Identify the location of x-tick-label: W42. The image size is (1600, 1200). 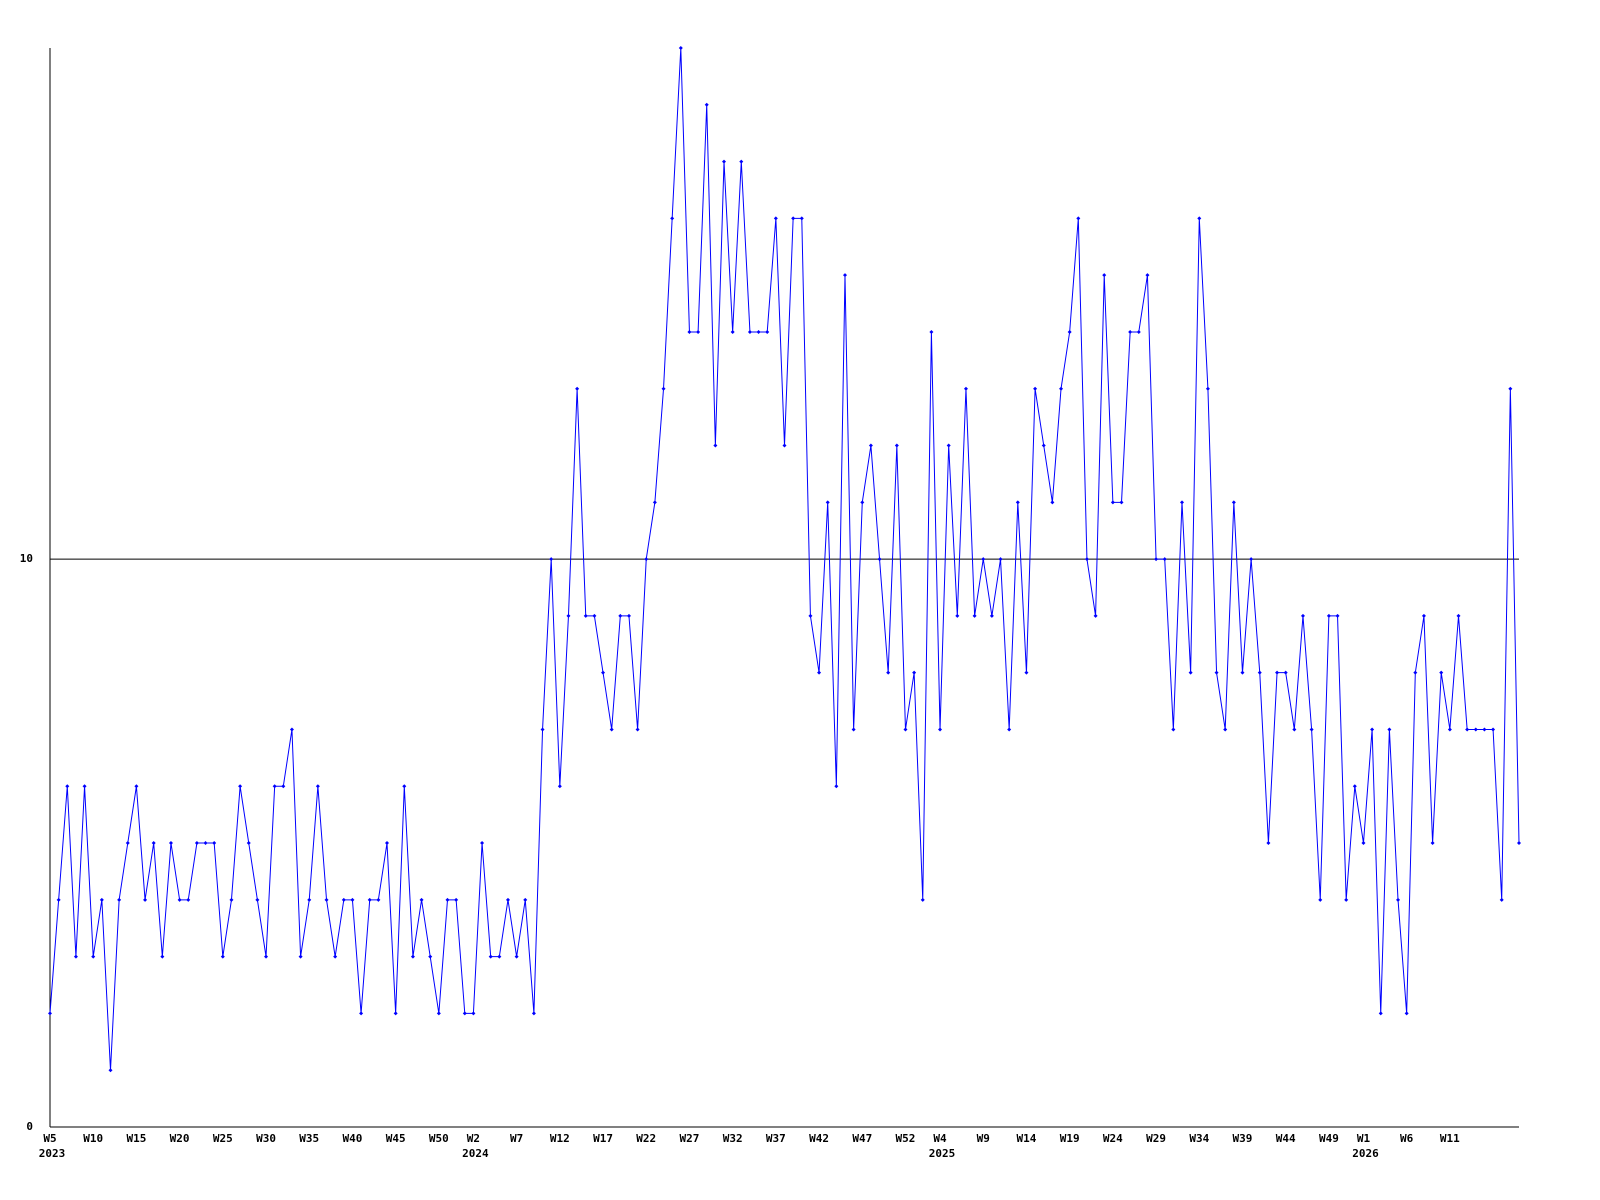
(819, 1138).